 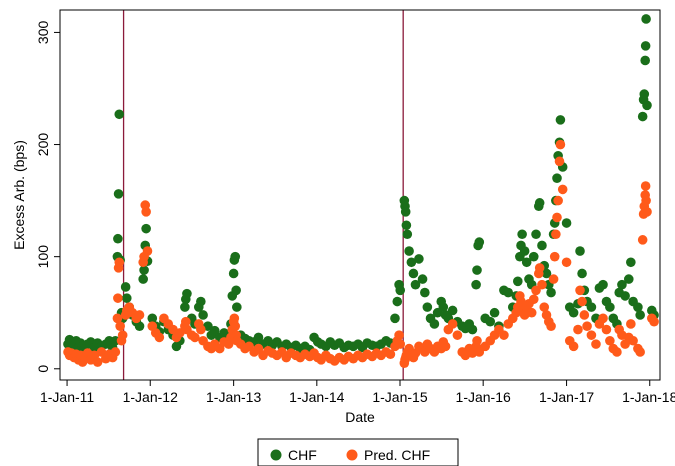 I want to click on legend-marker-pred-chf, so click(x=352, y=455).